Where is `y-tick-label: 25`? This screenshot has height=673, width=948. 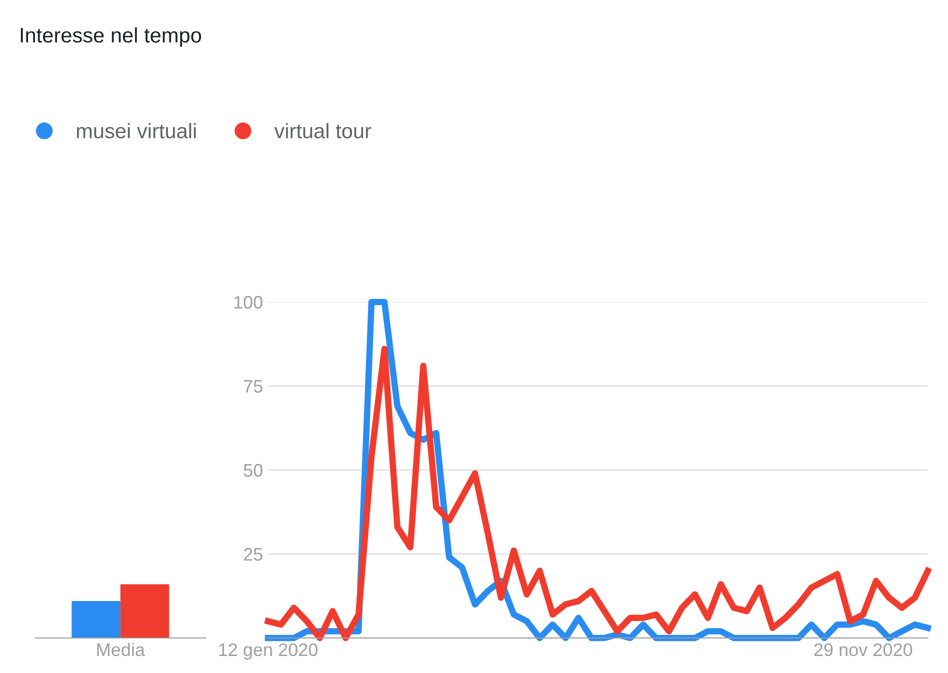 y-tick-label: 25 is located at coordinates (253, 554).